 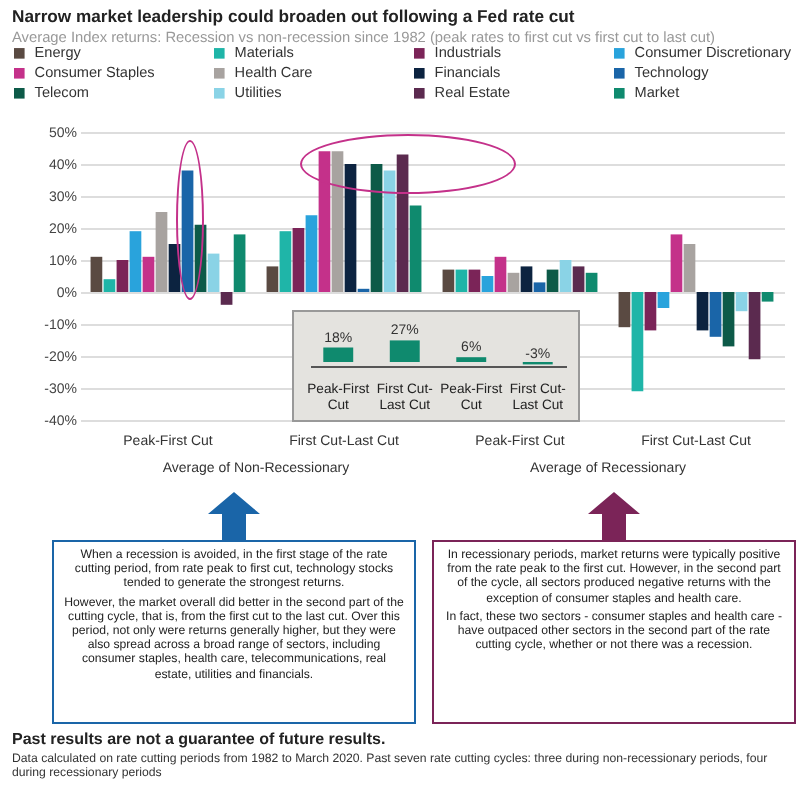 What do you see at coordinates (293, 16) in the screenshot?
I see `chart-title: Narrow market leadership could broaden out following a Fed rate cut` at bounding box center [293, 16].